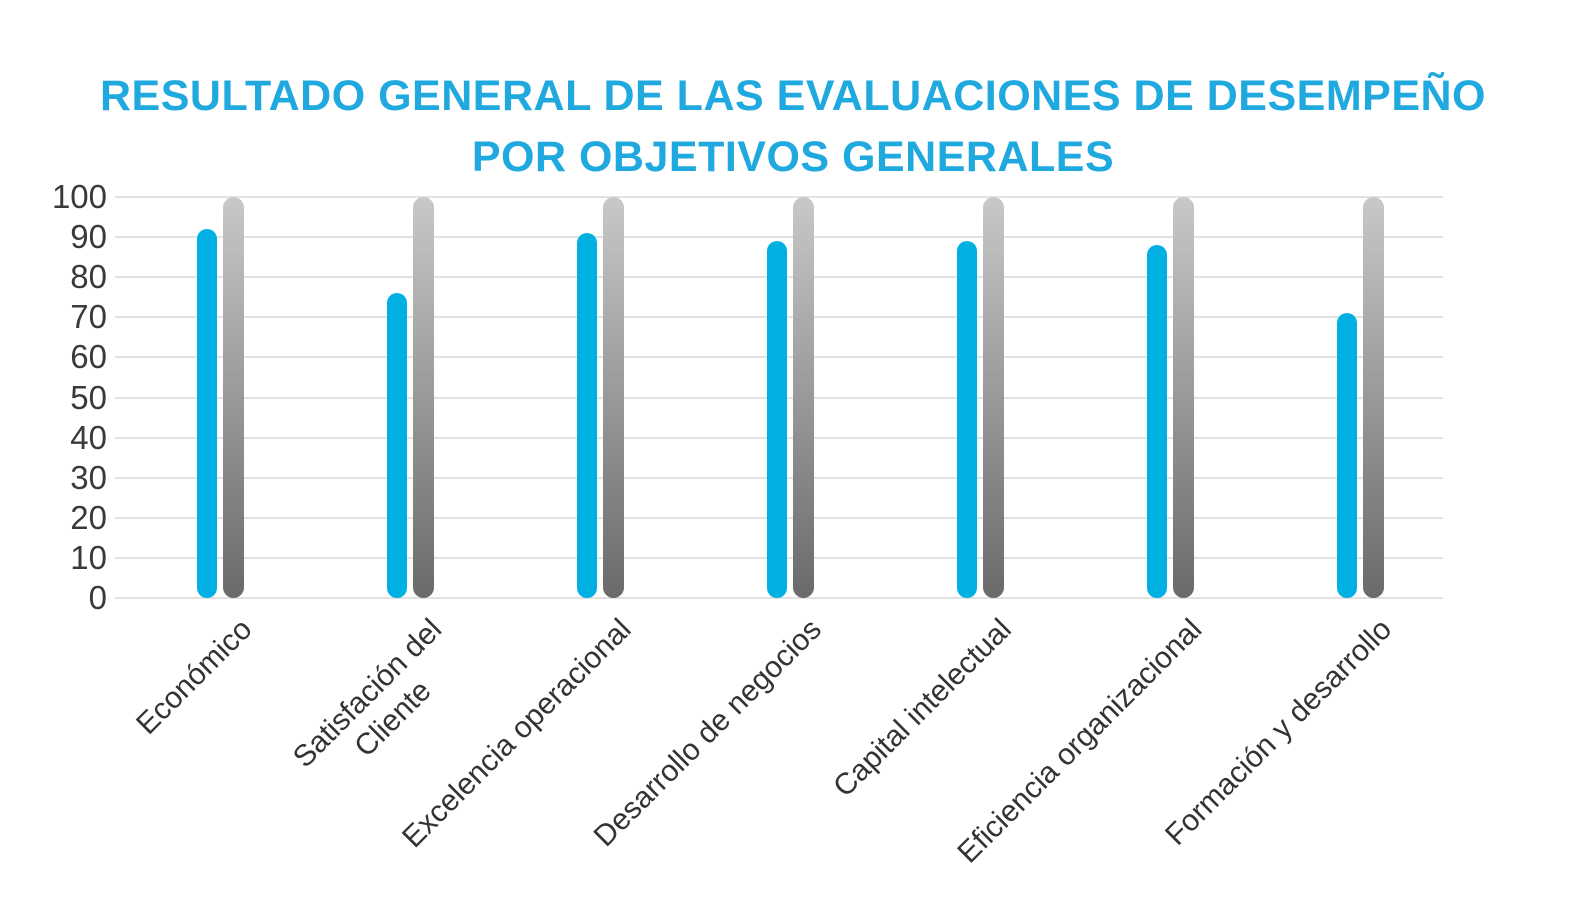  I want to click on y-axis-tick-label-70: 70, so click(88, 317).